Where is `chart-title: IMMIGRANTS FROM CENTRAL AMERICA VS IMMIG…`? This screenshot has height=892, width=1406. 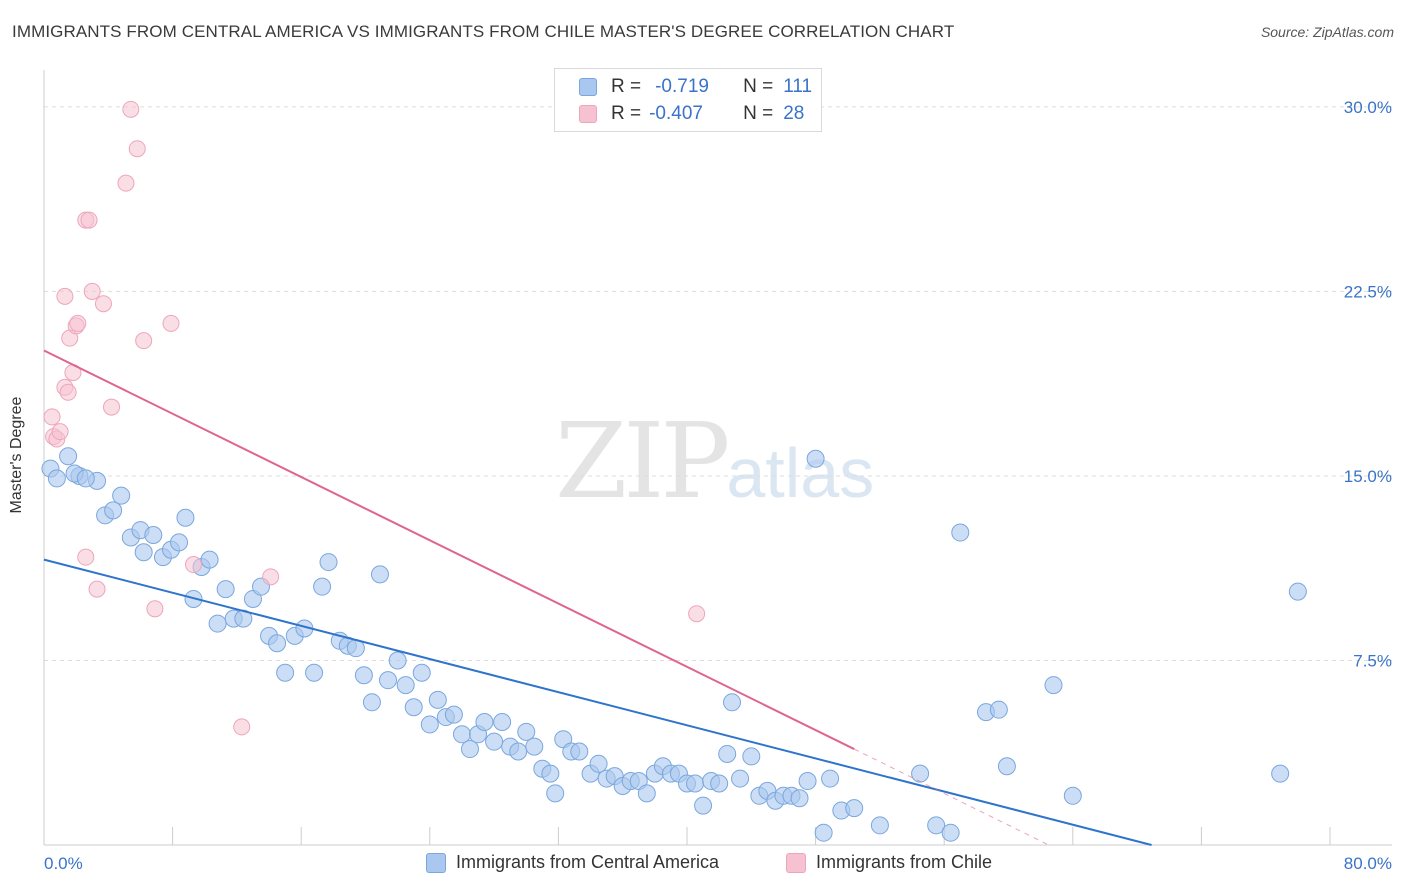 chart-title: IMMIGRANTS FROM CENTRAL AMERICA VS IMMIG… is located at coordinates (483, 31).